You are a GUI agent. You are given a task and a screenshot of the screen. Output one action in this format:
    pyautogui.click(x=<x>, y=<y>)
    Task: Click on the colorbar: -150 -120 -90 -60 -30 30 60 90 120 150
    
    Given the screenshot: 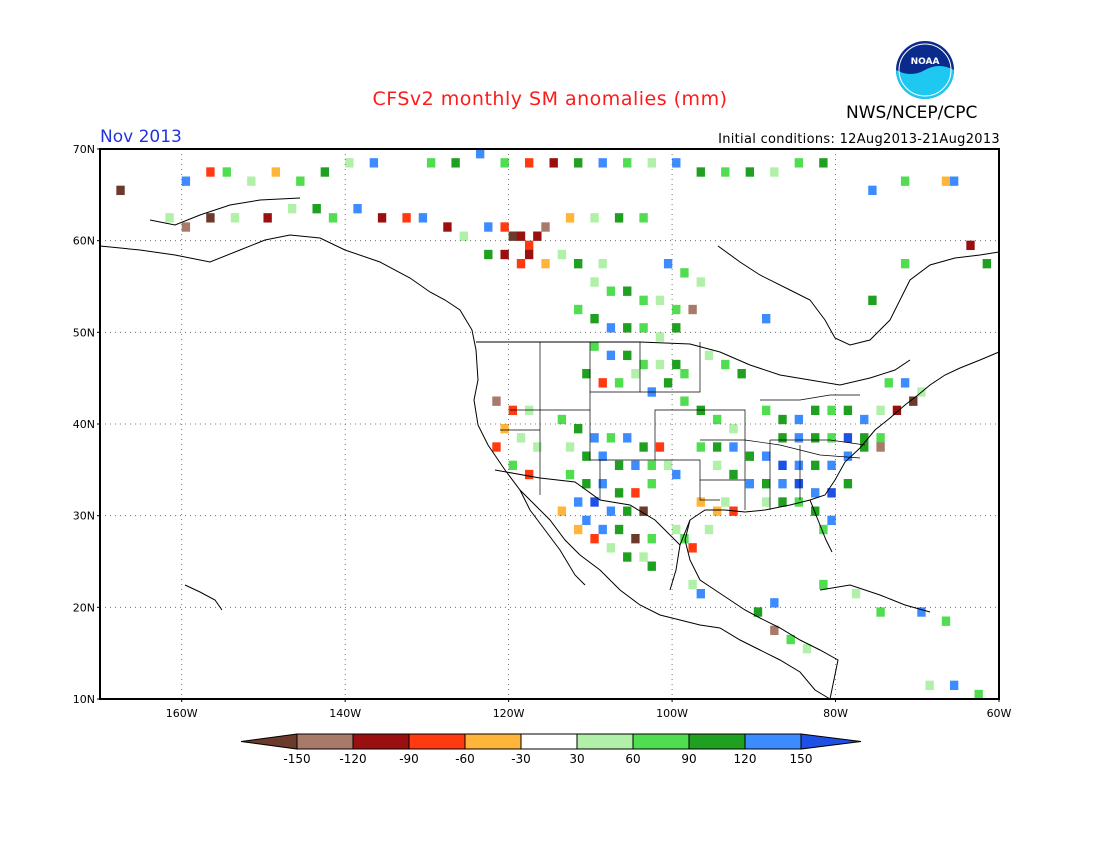 What is the action you would take?
    pyautogui.click(x=551, y=749)
    